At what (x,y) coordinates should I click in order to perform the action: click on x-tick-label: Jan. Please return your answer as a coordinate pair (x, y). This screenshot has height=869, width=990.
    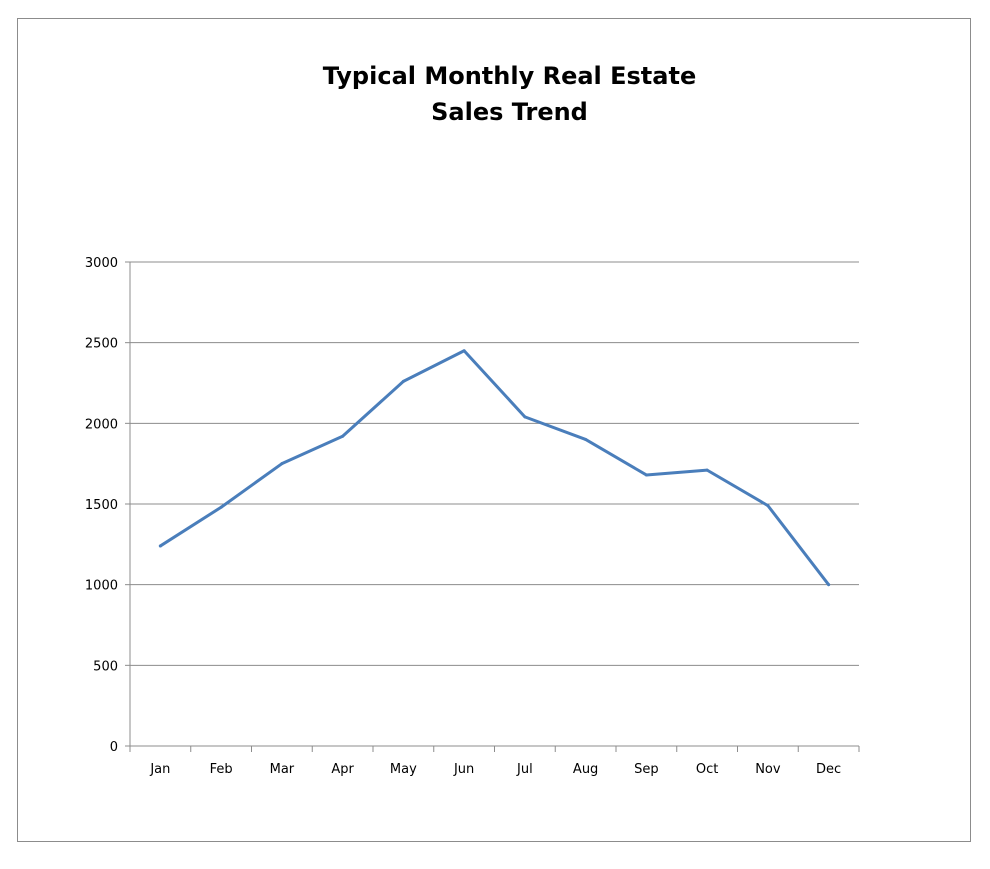
    Looking at the image, I should click on (159, 769).